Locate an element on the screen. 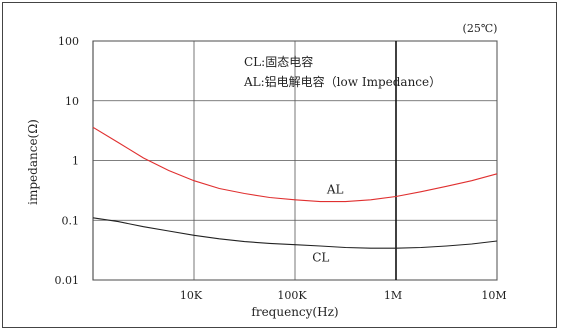 This screenshot has width=561, height=332. x-tick-label: 1M is located at coordinates (393, 295).